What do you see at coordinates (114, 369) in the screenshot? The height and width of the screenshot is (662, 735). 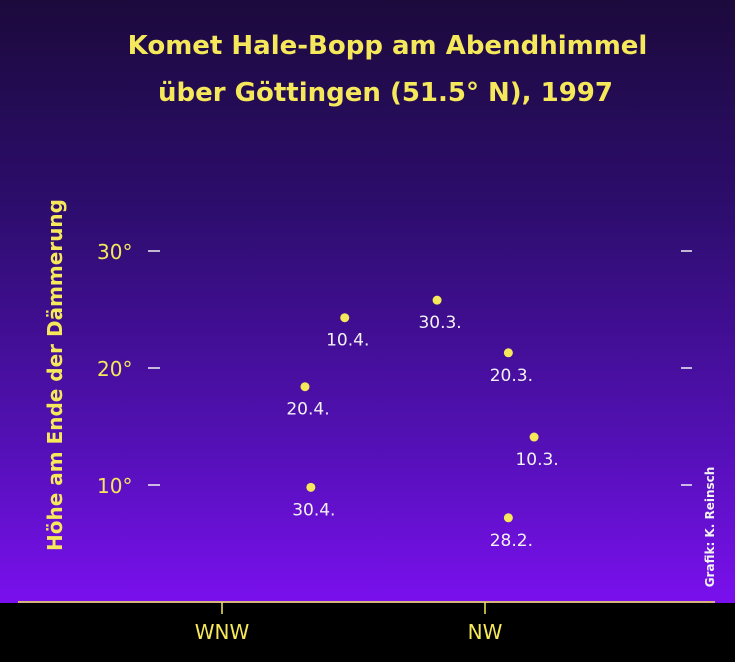 I see `y-tick-label: 20°` at bounding box center [114, 369].